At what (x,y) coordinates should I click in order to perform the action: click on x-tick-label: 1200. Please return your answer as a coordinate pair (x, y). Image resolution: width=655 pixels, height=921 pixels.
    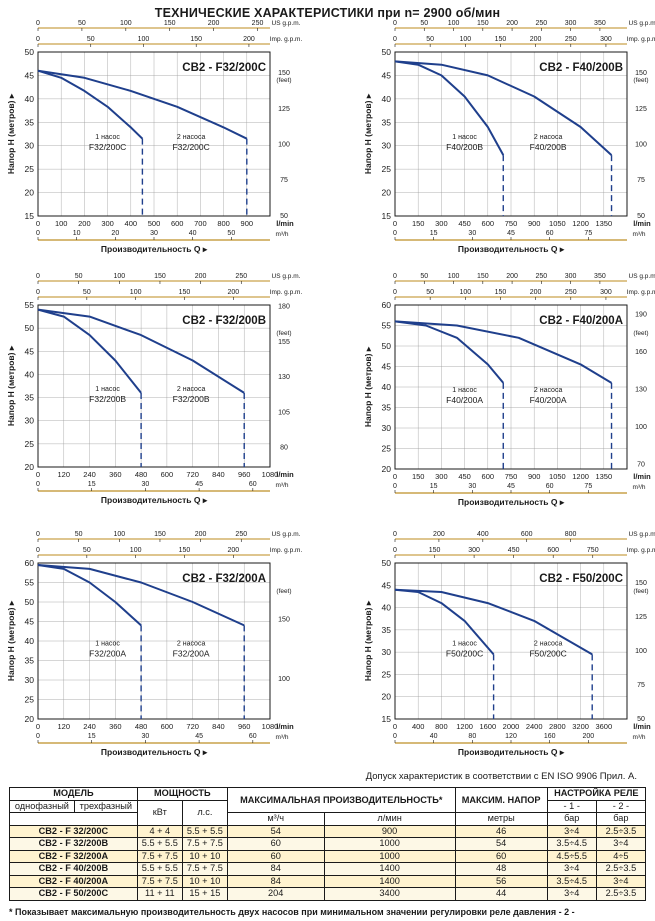
    Looking at the image, I should click on (580, 223).